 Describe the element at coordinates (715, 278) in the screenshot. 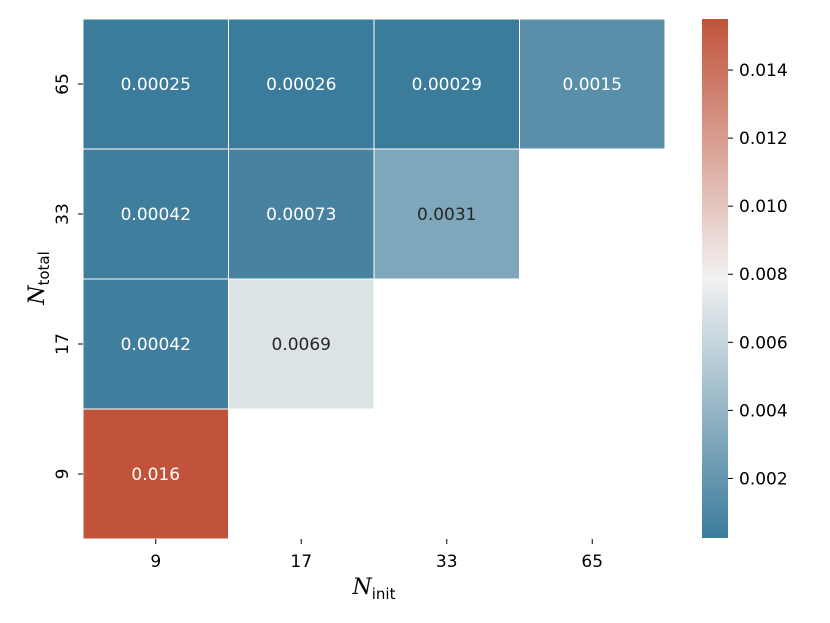

I see `colorbar` at that location.